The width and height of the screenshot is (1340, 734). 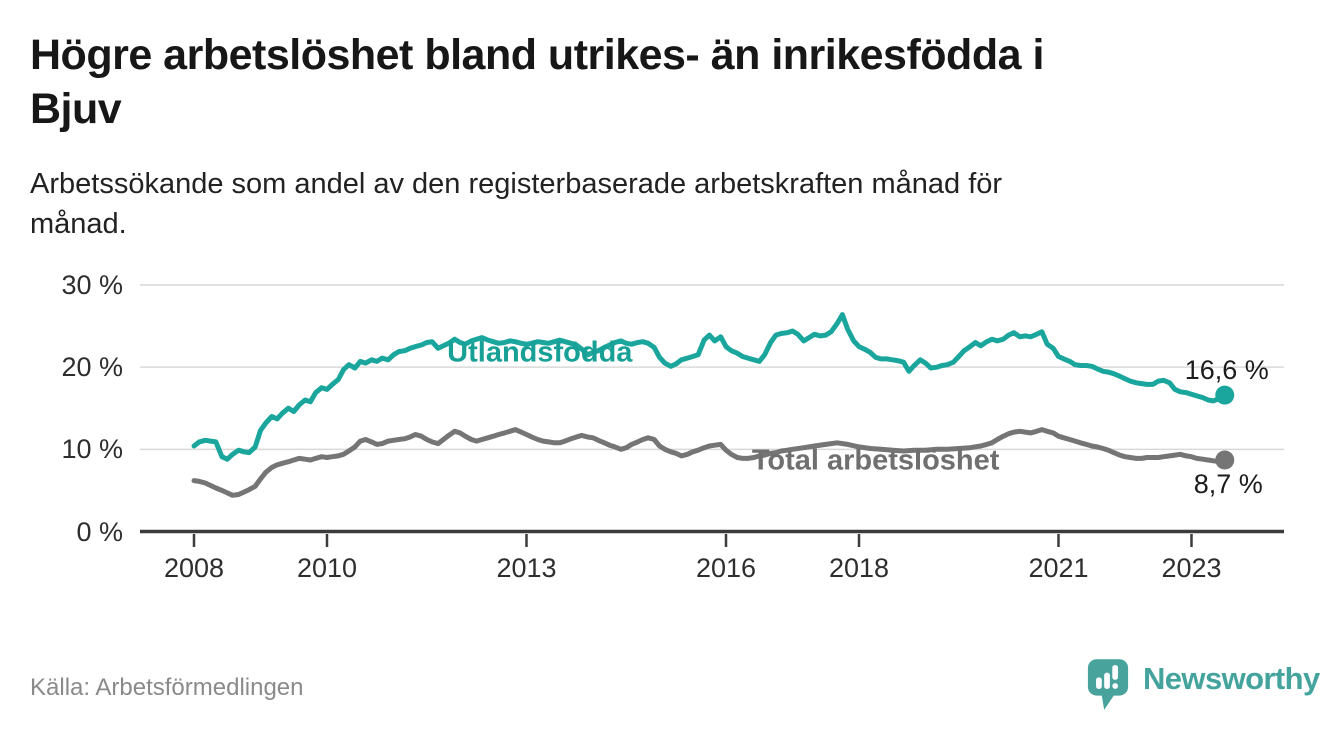 What do you see at coordinates (78, 224) in the screenshot?
I see `chart-subtitle-line-2: månad.` at bounding box center [78, 224].